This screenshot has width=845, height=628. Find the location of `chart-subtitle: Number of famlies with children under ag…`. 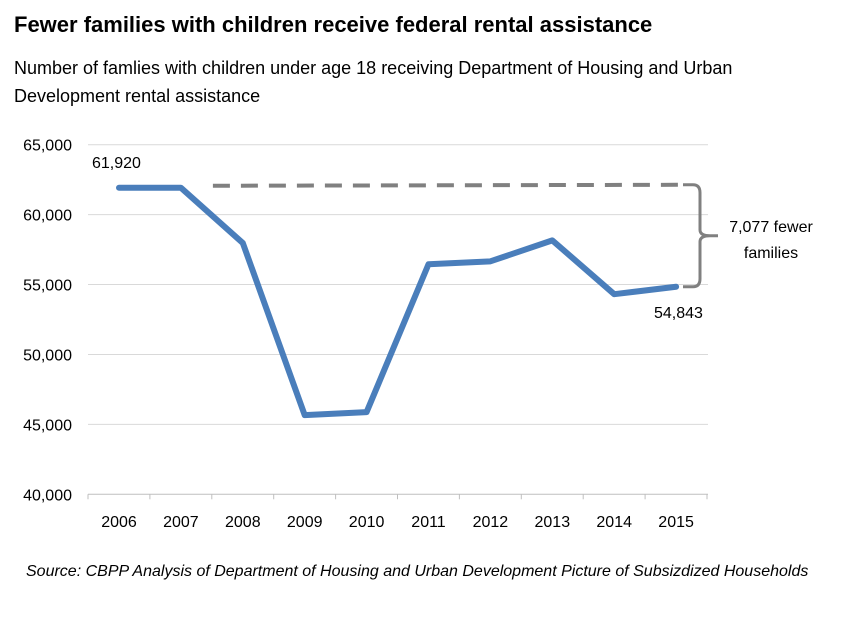

chart-subtitle: Number of famlies with children under ag… is located at coordinates (373, 82).